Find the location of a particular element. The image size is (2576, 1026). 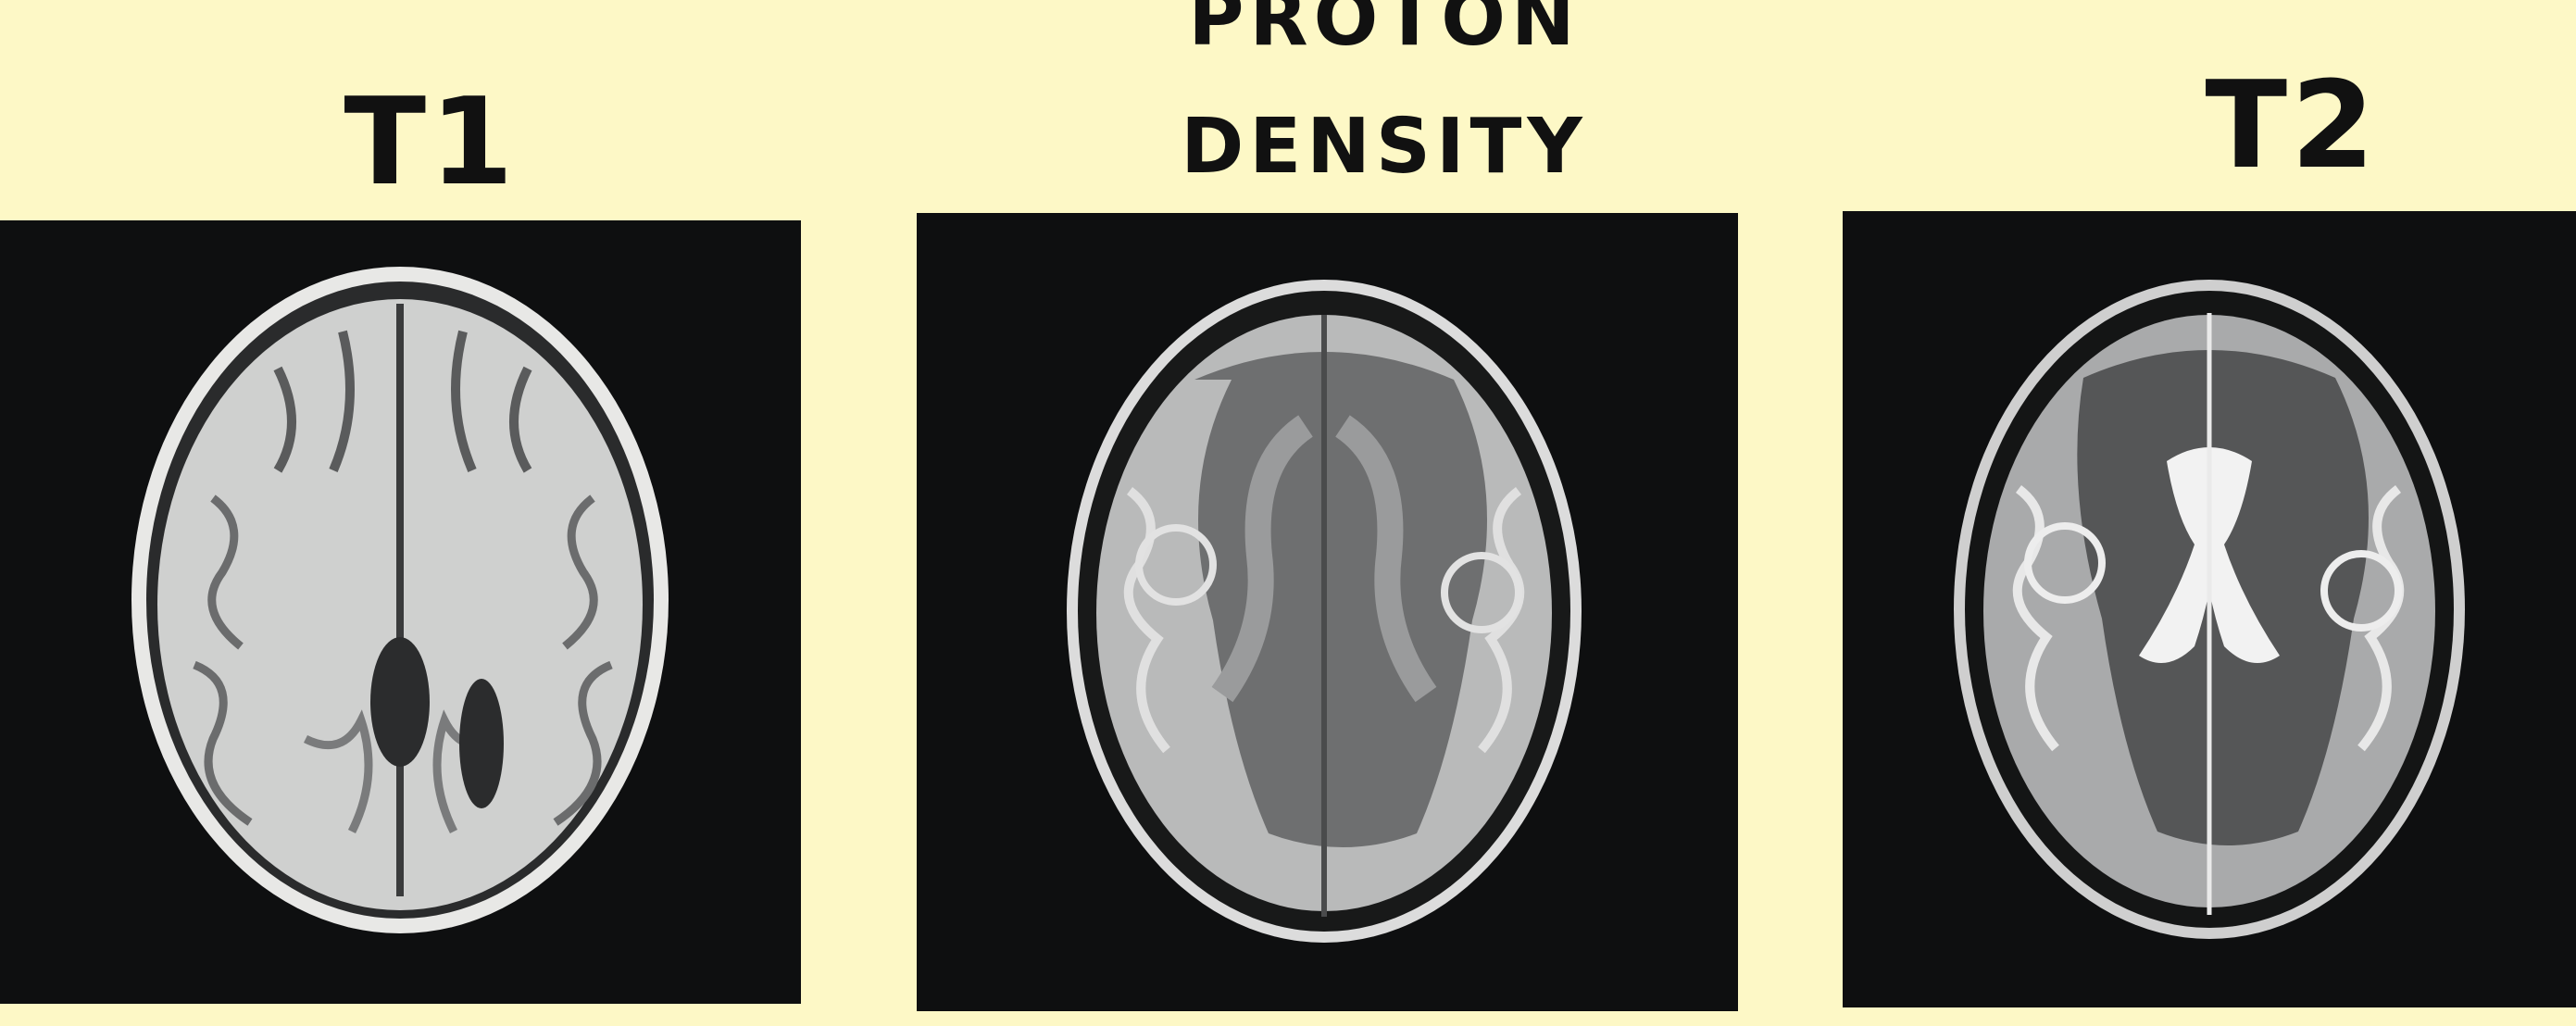

t1-brain-scan is located at coordinates (400, 600).